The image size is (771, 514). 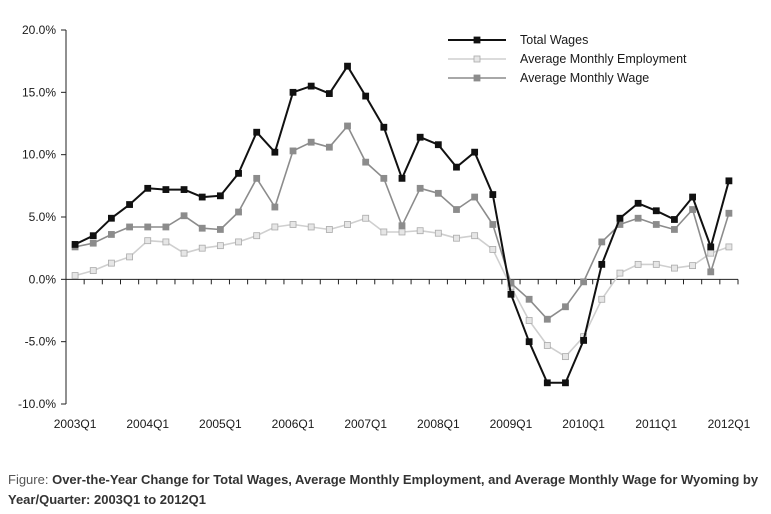 I want to click on y-tick-label: 5.0%, so click(x=43, y=217).